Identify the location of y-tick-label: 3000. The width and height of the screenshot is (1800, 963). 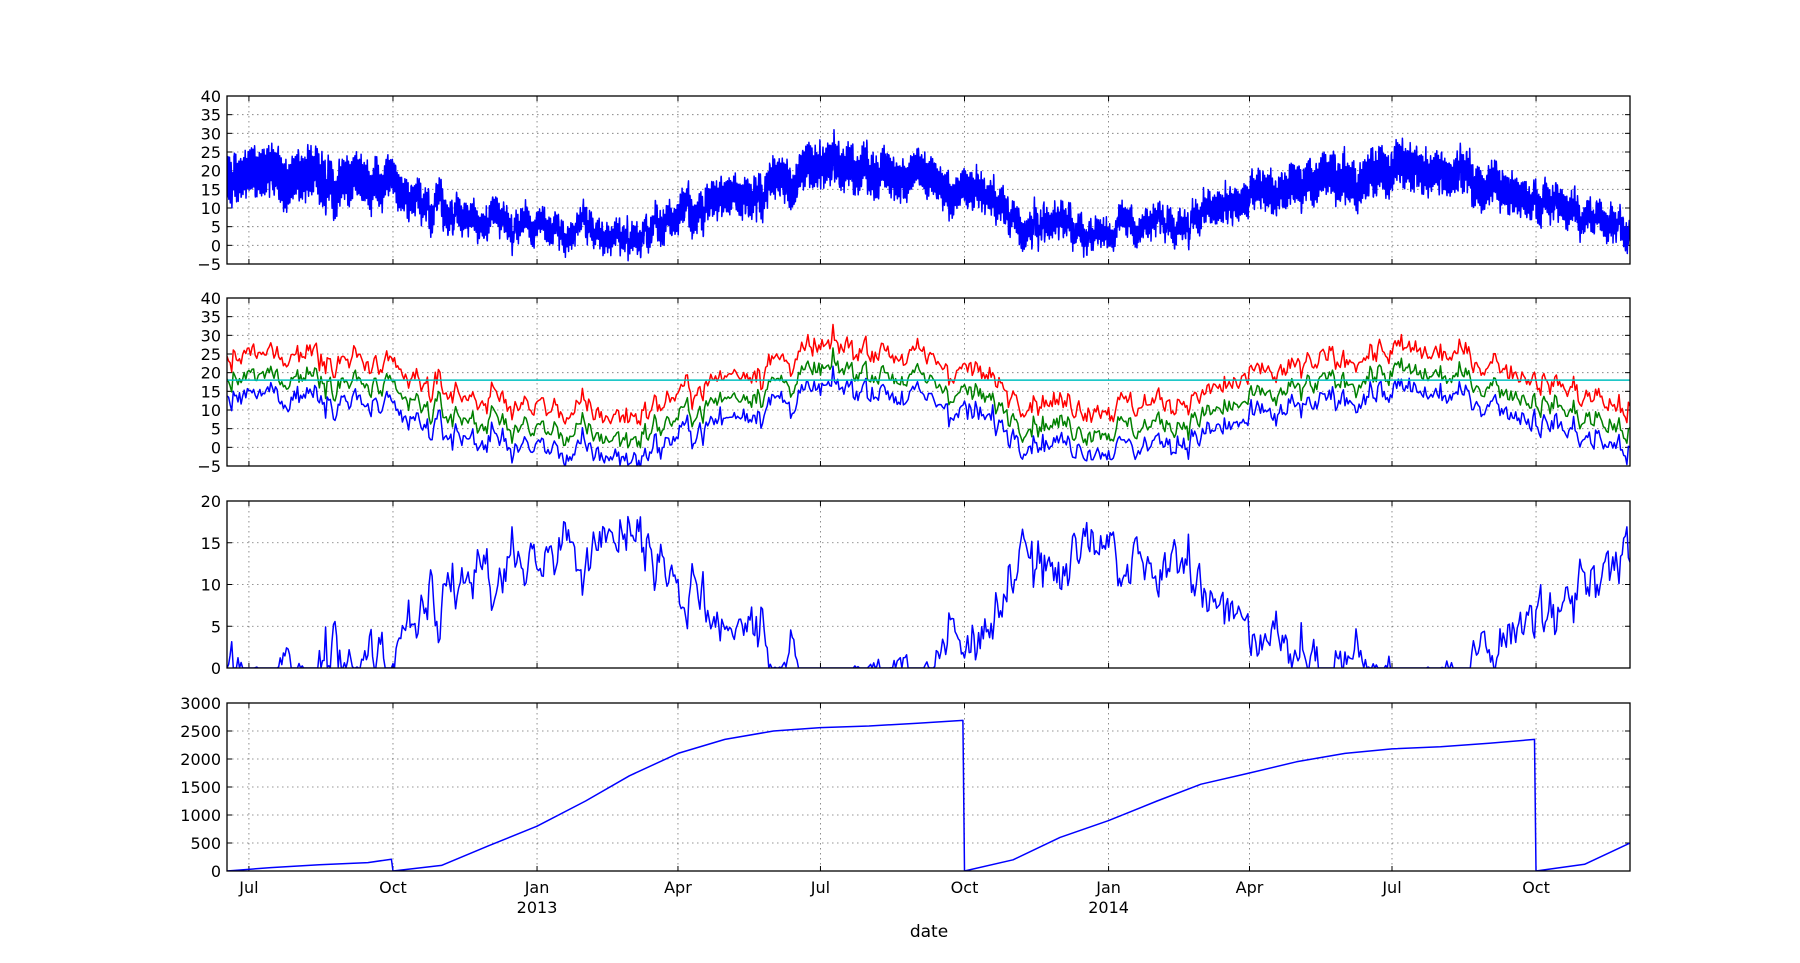
(200, 703).